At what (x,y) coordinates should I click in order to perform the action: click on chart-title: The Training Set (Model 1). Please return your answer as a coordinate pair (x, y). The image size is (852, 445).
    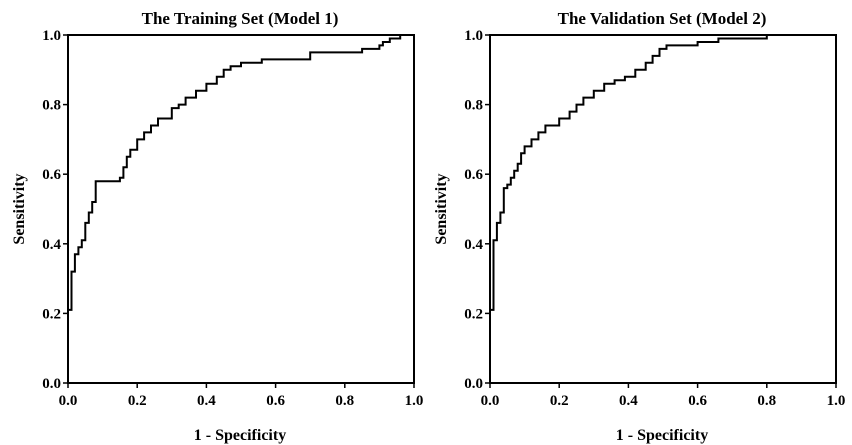
    Looking at the image, I should click on (240, 18).